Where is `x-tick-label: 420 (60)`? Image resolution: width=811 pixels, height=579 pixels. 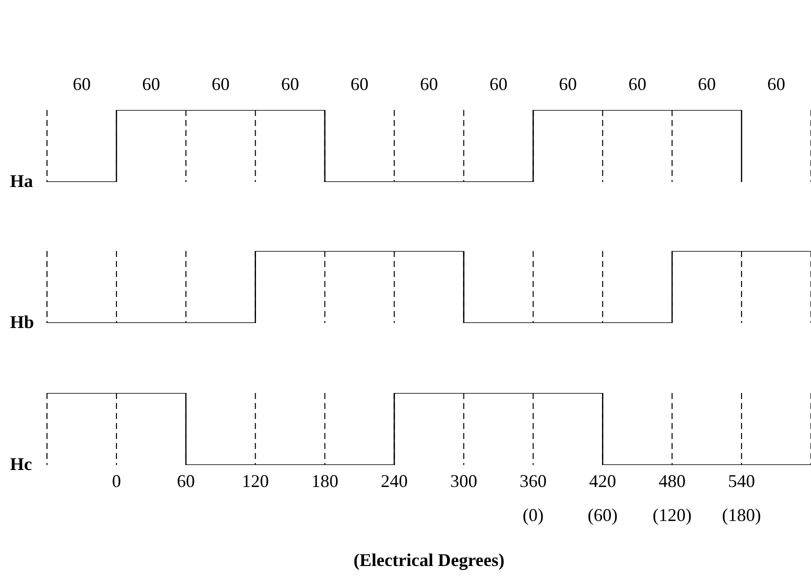
x-tick-label: 420 (60) is located at coordinates (603, 498).